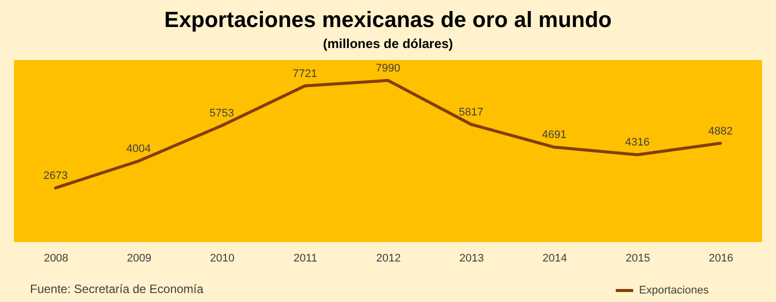  What do you see at coordinates (554, 135) in the screenshot?
I see `data-label: 4691` at bounding box center [554, 135].